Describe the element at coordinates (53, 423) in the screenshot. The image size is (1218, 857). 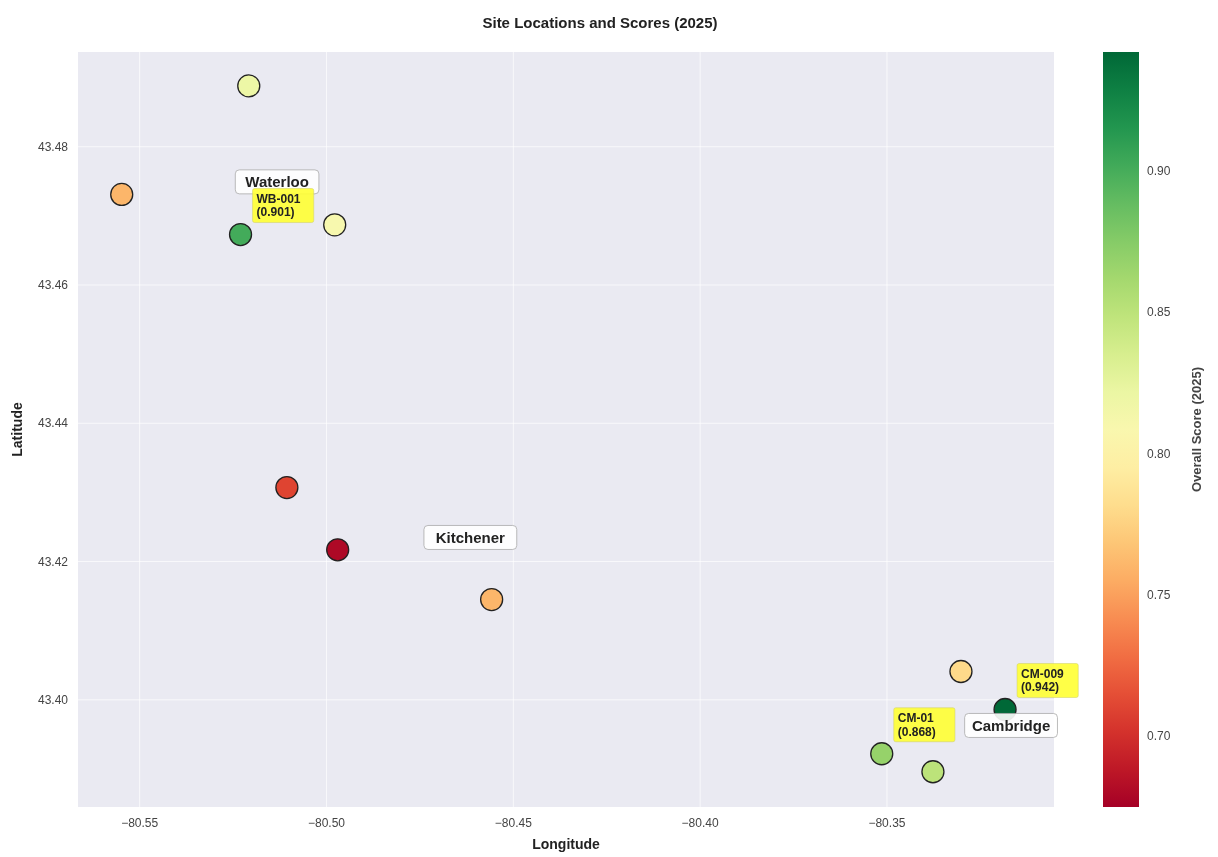
I see `y-tick-label: 43.44` at that location.